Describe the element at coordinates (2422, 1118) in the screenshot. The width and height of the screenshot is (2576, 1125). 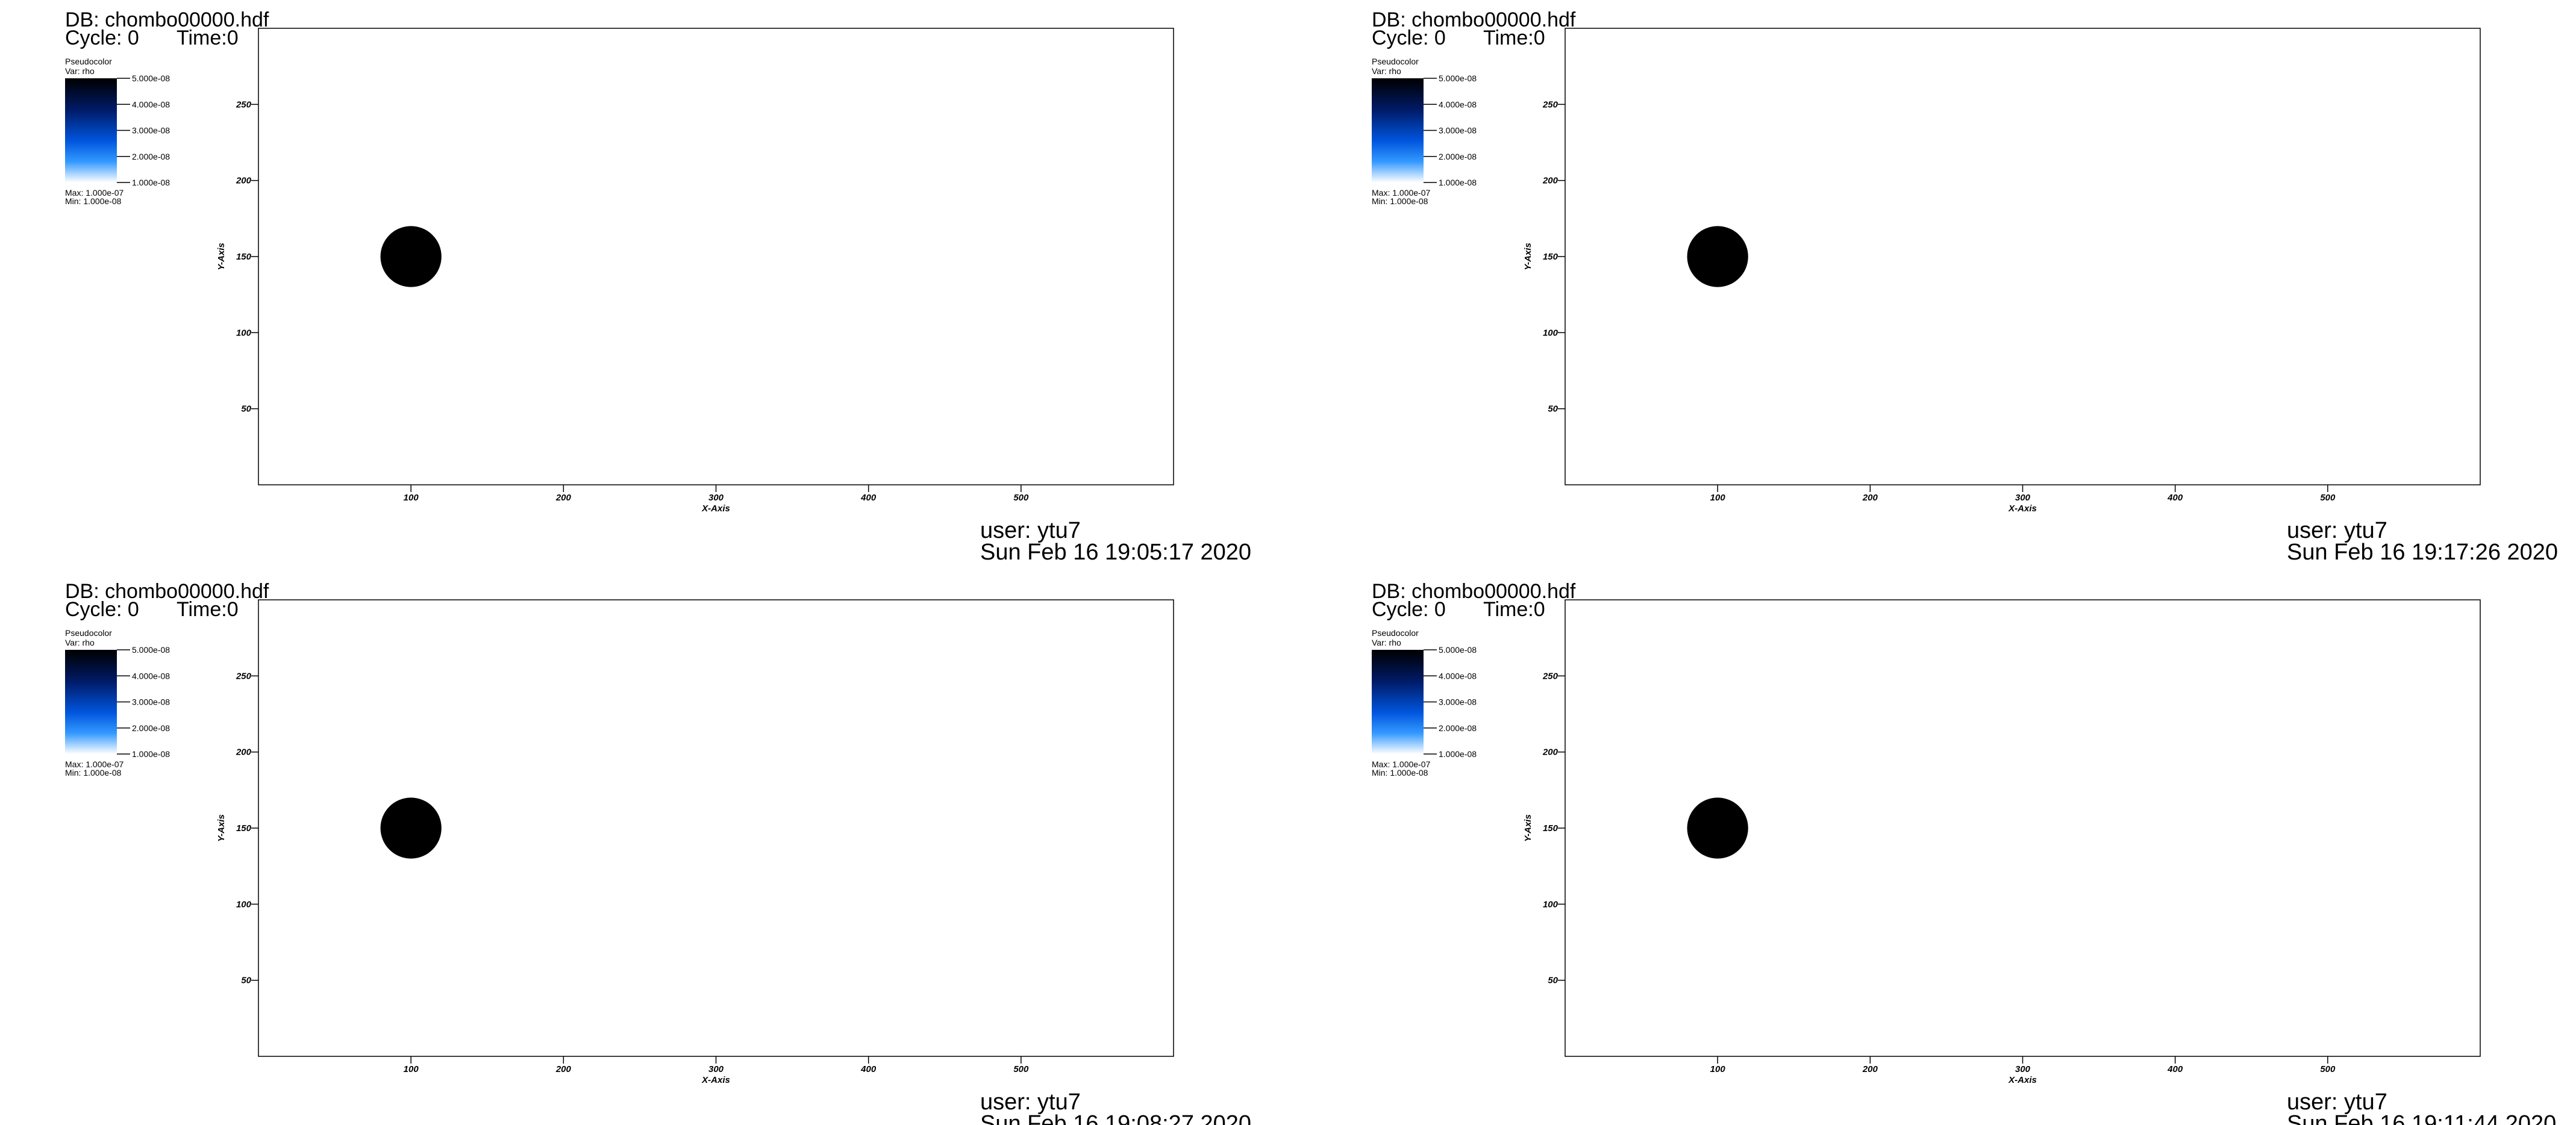
I see `date-label: Sun Feb 16 19:11:44 2020` at that location.